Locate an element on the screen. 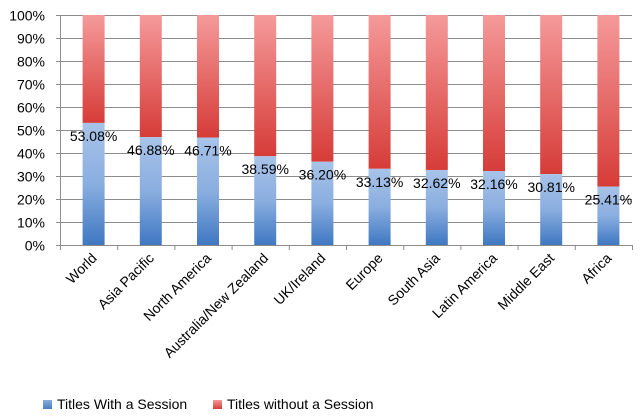  y-tick-label: 80% is located at coordinates (31, 62).